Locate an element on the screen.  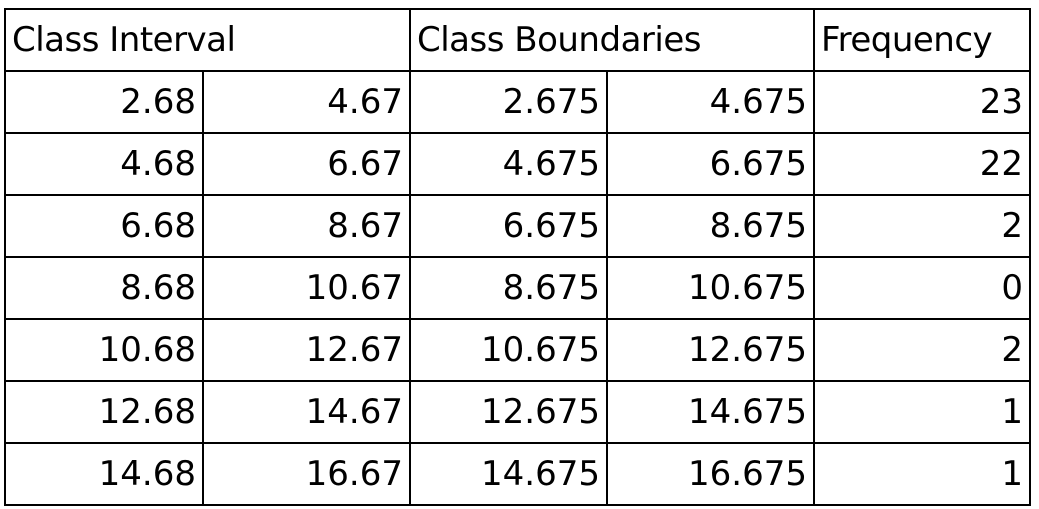
frequency-cell: 23 is located at coordinates (922, 102).